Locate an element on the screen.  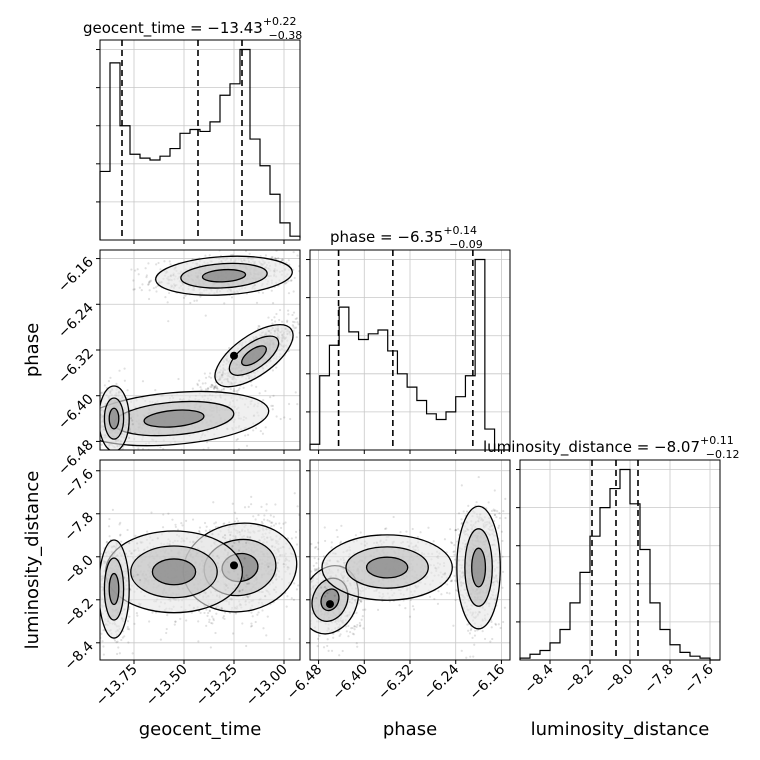
scatter-geocent-time-vs-phase-ytick-label: −6.40 is located at coordinates (76, 412).